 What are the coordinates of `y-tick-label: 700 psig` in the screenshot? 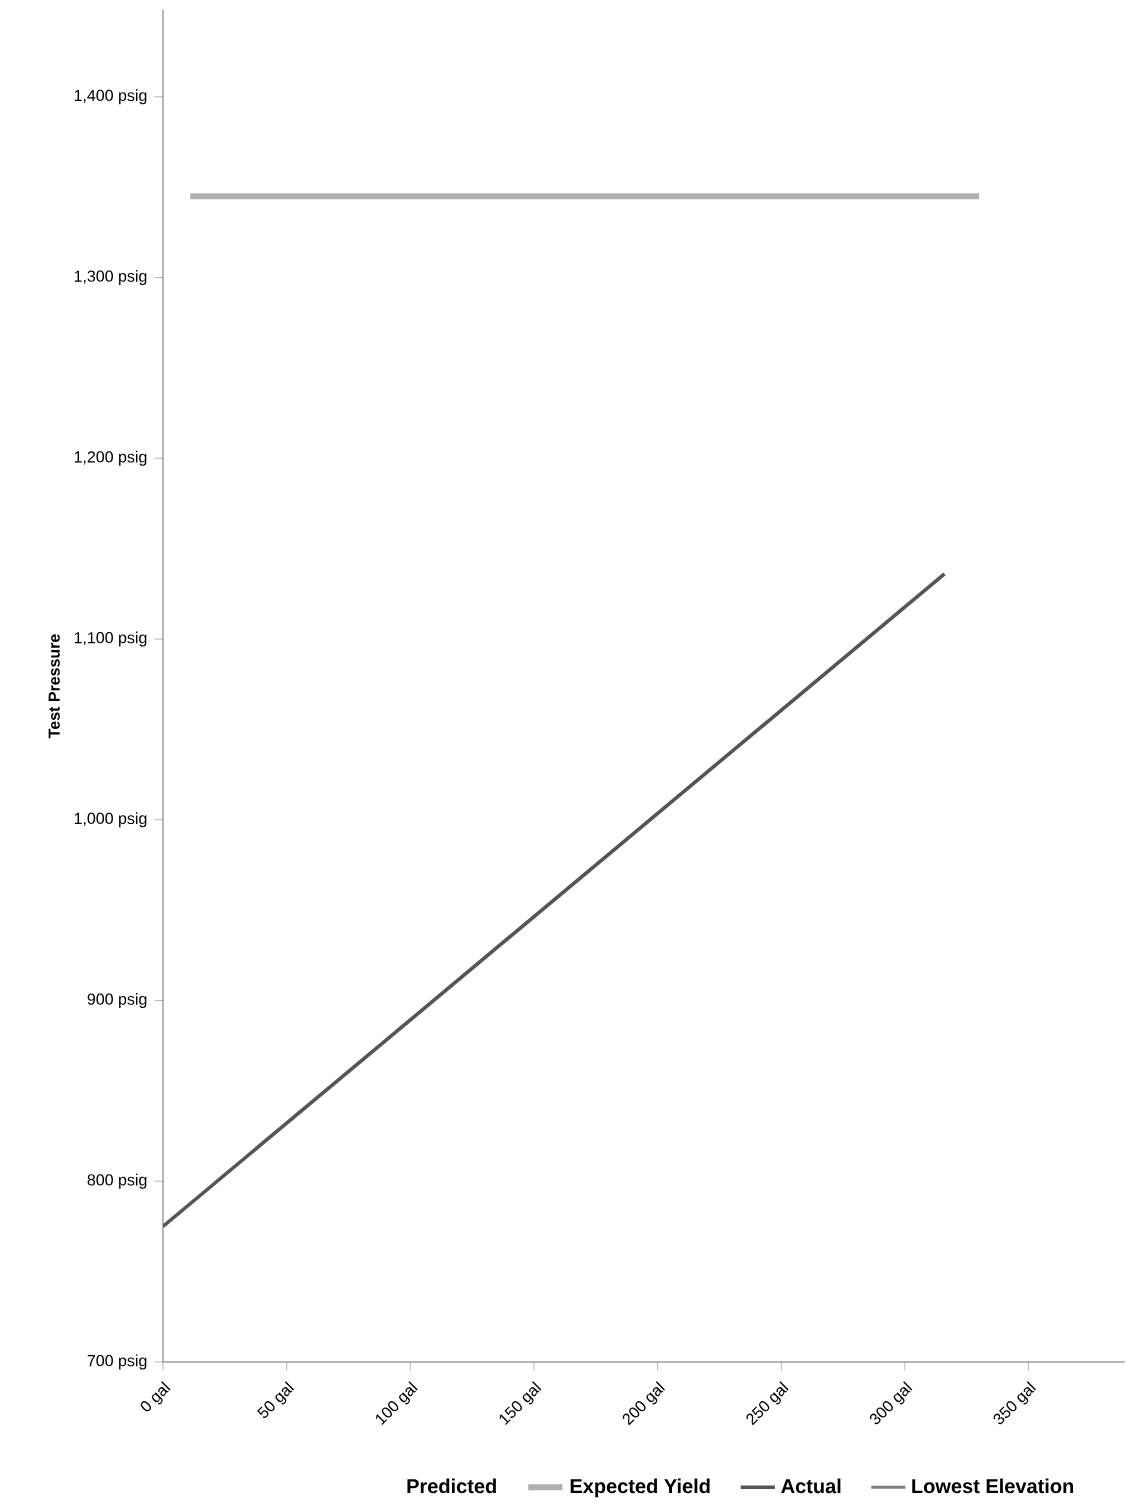 It's located at (117, 1362).